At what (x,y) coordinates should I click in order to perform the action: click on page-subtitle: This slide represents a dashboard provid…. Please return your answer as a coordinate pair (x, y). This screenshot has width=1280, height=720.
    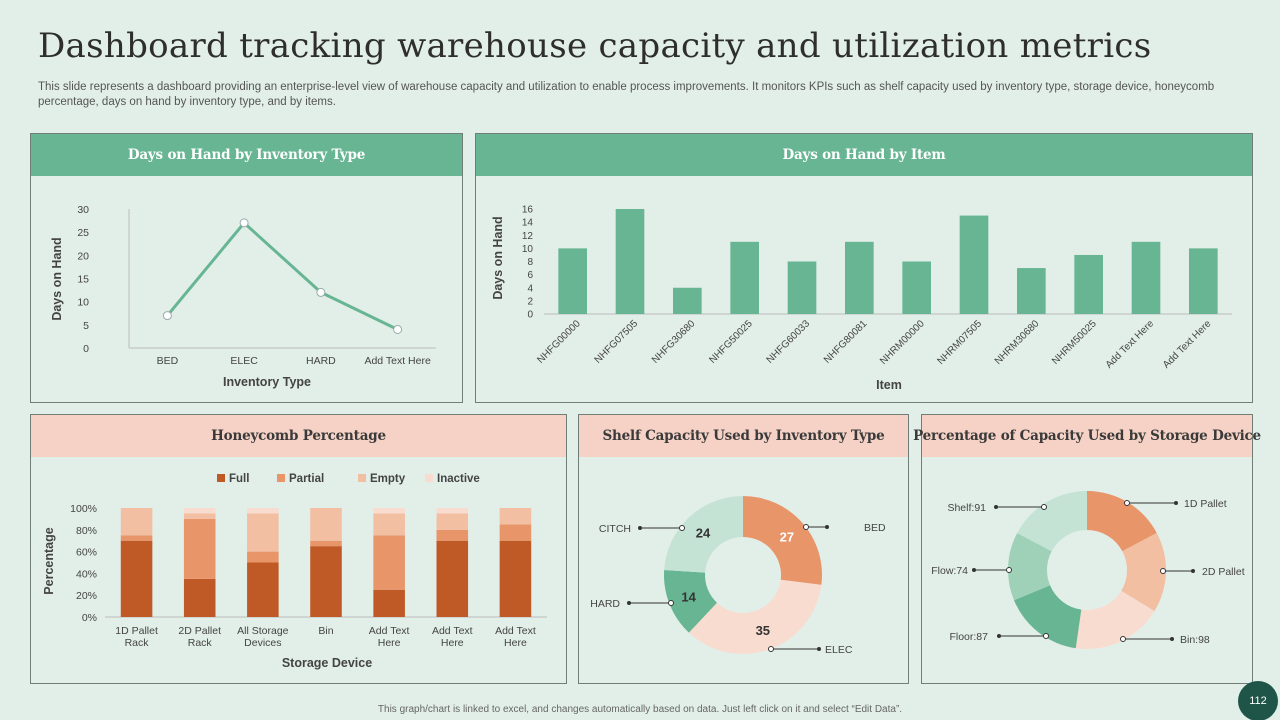
    Looking at the image, I should click on (626, 94).